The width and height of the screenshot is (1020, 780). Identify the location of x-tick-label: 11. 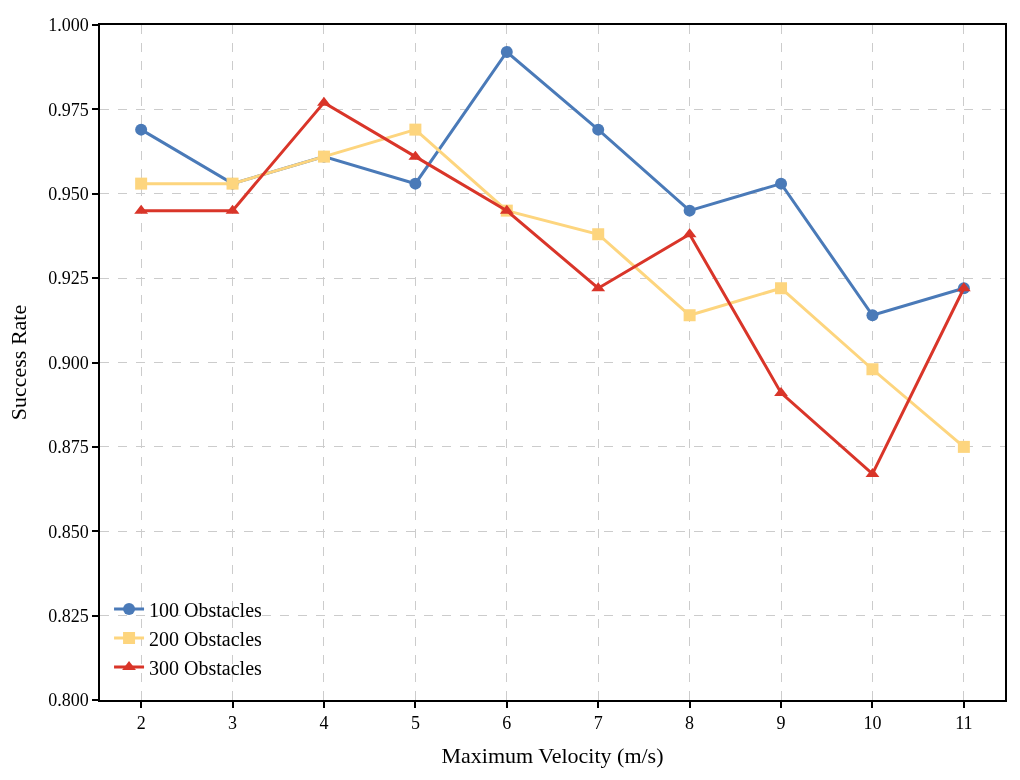
(964, 723).